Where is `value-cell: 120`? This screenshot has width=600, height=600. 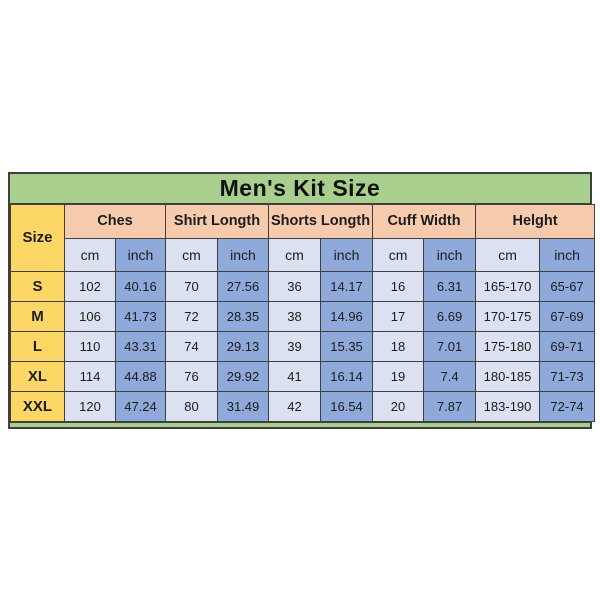
value-cell: 120 is located at coordinates (90, 406).